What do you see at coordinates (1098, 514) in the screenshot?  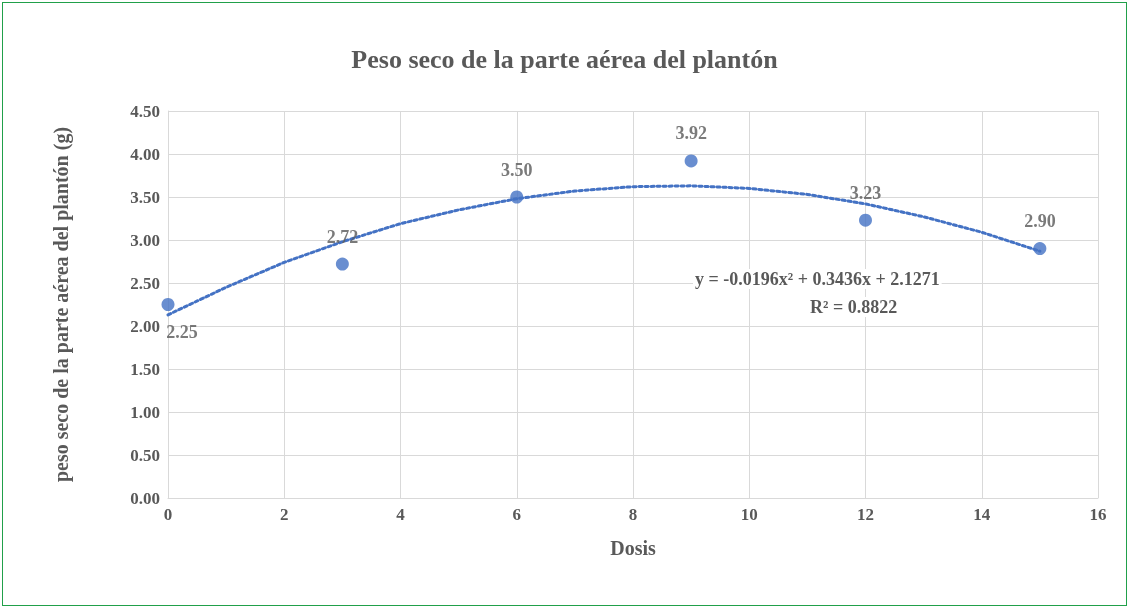 I see `x-tick-label: 16` at bounding box center [1098, 514].